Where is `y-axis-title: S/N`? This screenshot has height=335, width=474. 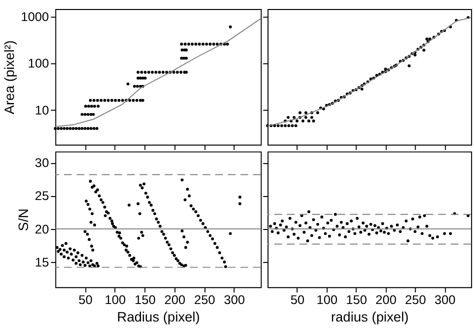 y-axis-title: S/N is located at coordinates (24, 220).